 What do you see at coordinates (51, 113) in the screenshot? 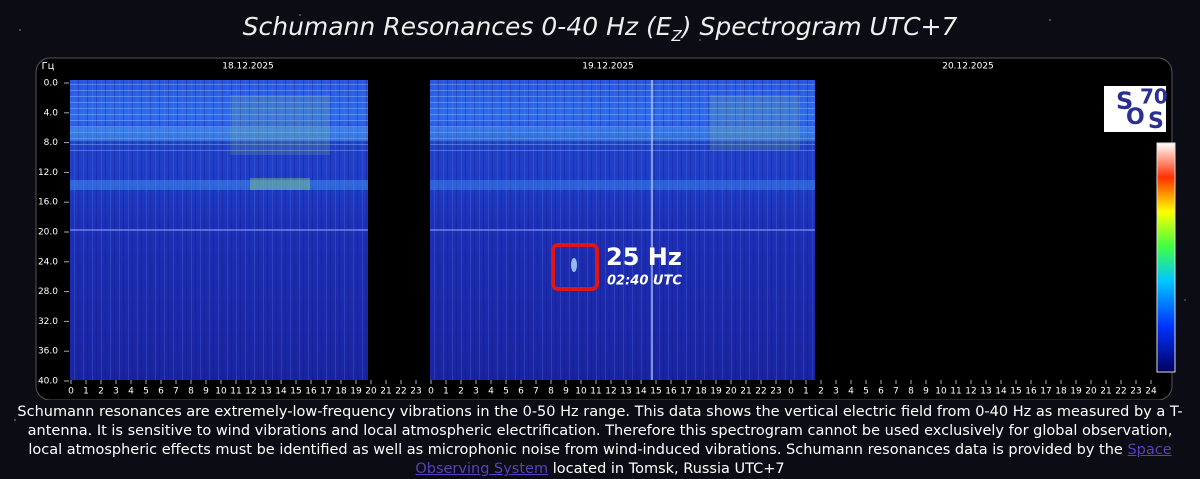
I see `y-tick-label: 4.0` at bounding box center [51, 113].